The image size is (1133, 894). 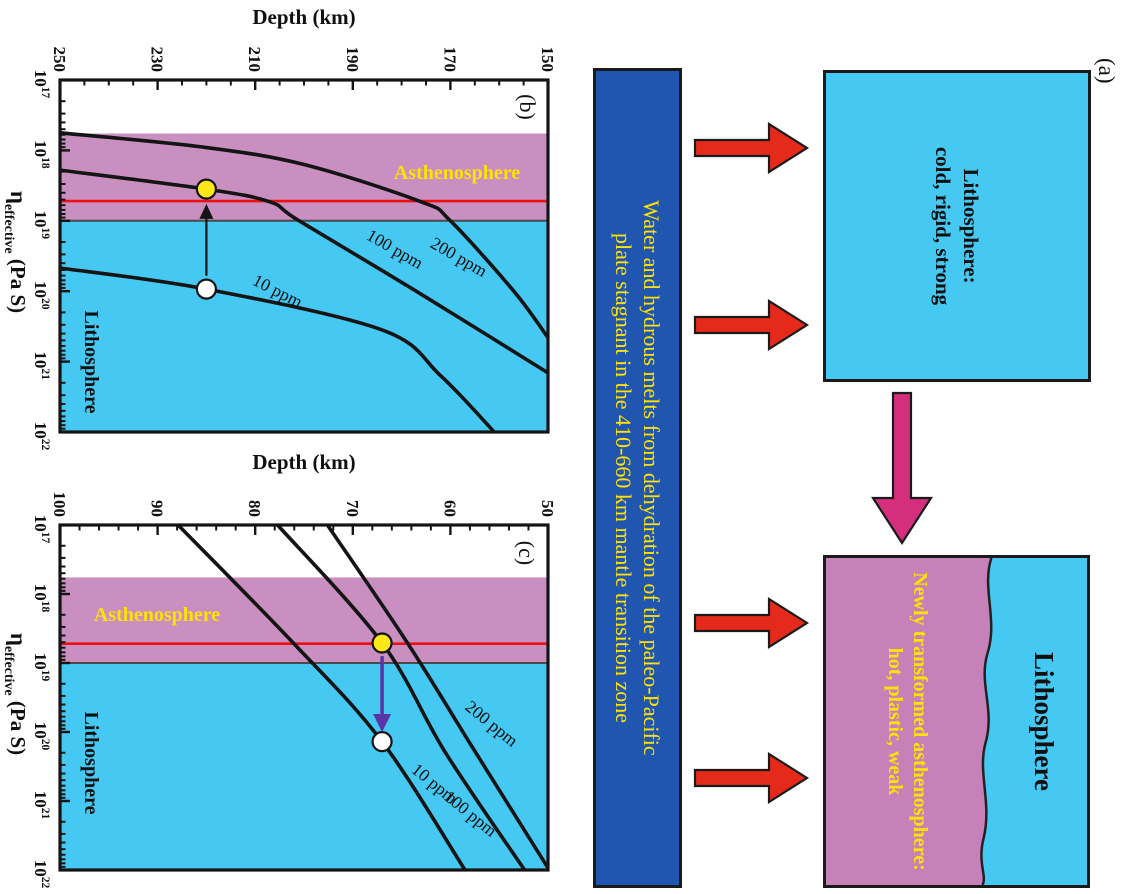 I want to click on svg-text: 90, so click(x=157, y=508).